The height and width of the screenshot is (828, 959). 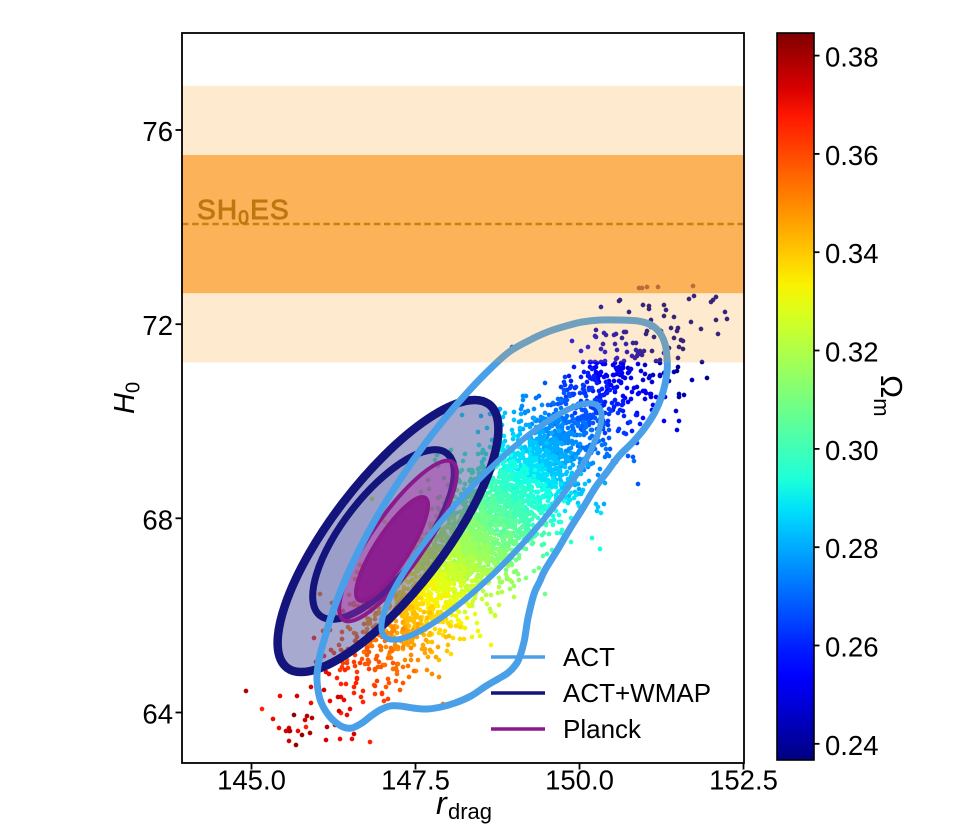 I want to click on svg-text: 0.24, so click(x=852, y=745).